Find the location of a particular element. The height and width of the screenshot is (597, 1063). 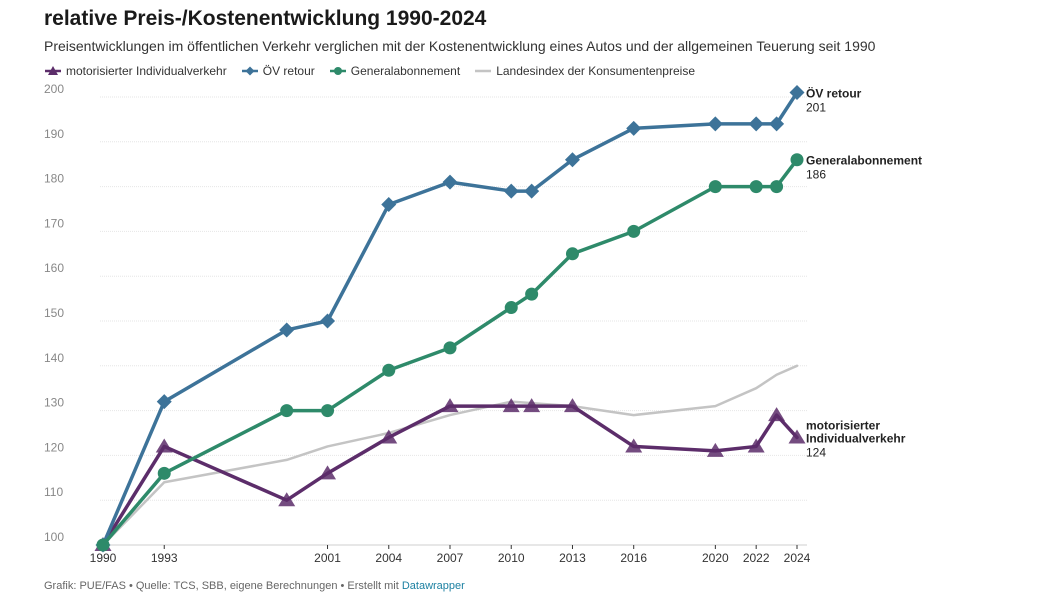

x-tick-label: 2001 is located at coordinates (327, 558).